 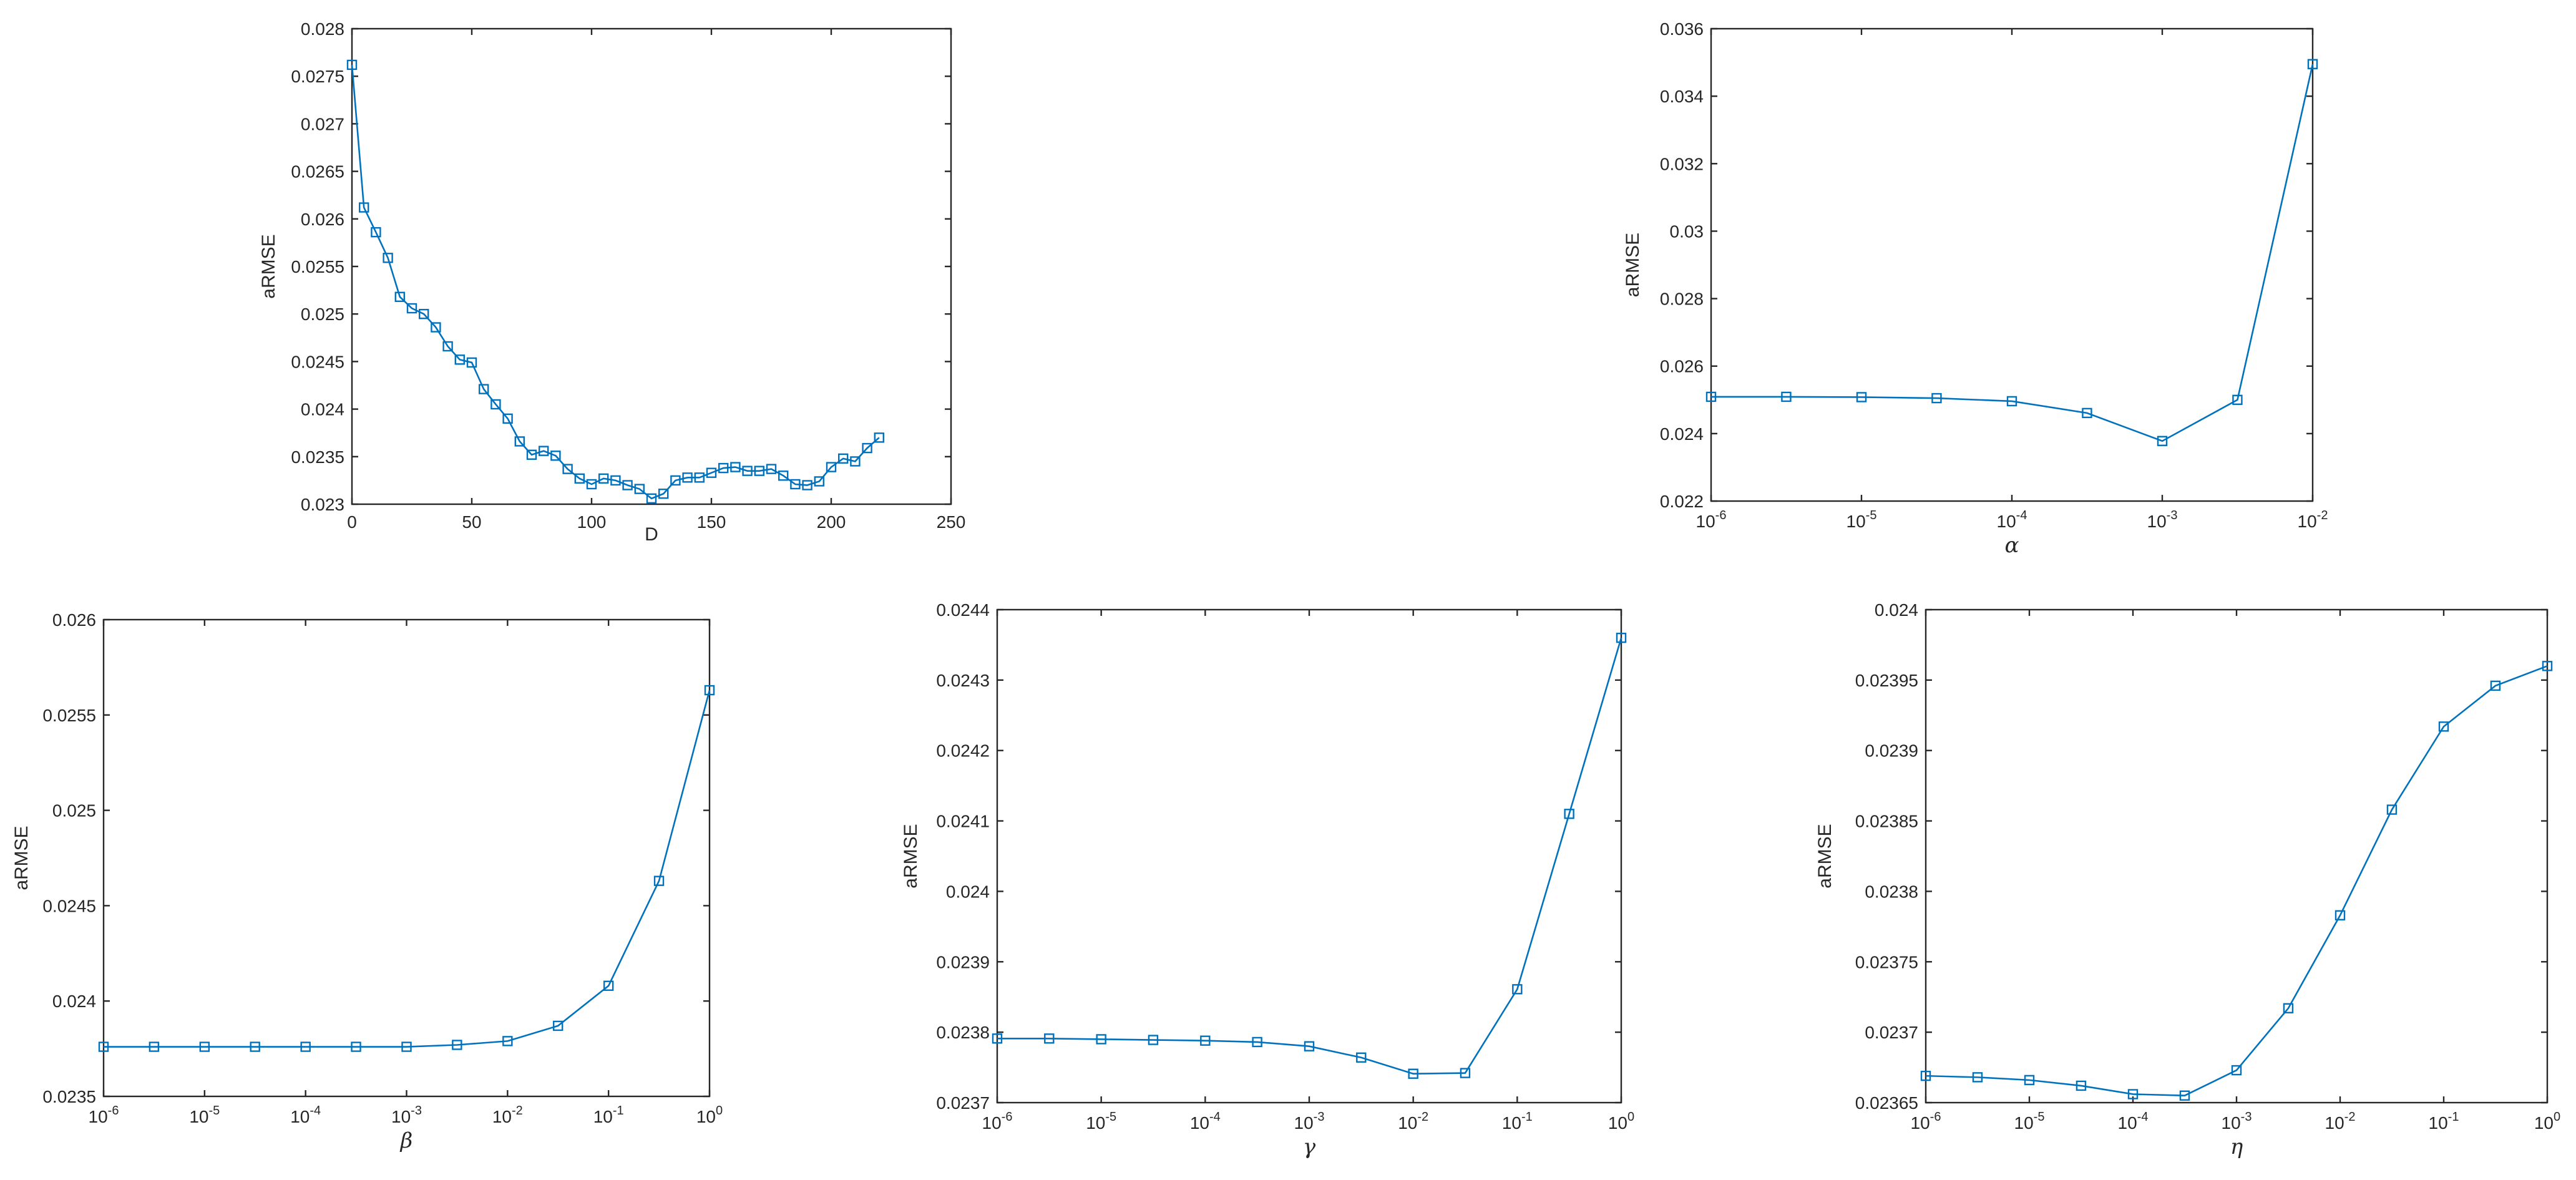 I want to click on y-tick-label: 0.03, so click(x=1687, y=231).